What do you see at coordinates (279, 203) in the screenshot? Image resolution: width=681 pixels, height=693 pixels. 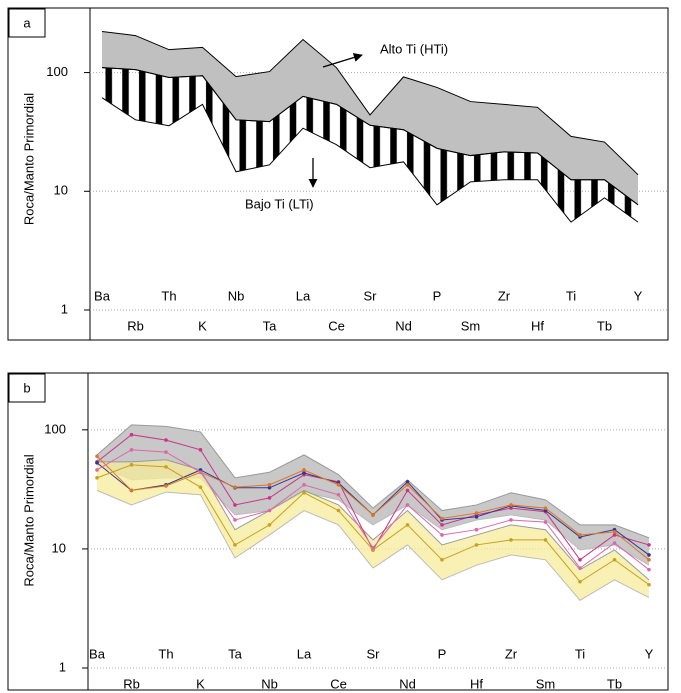 I see `annotation: Bajo Ti (LTi)` at bounding box center [279, 203].